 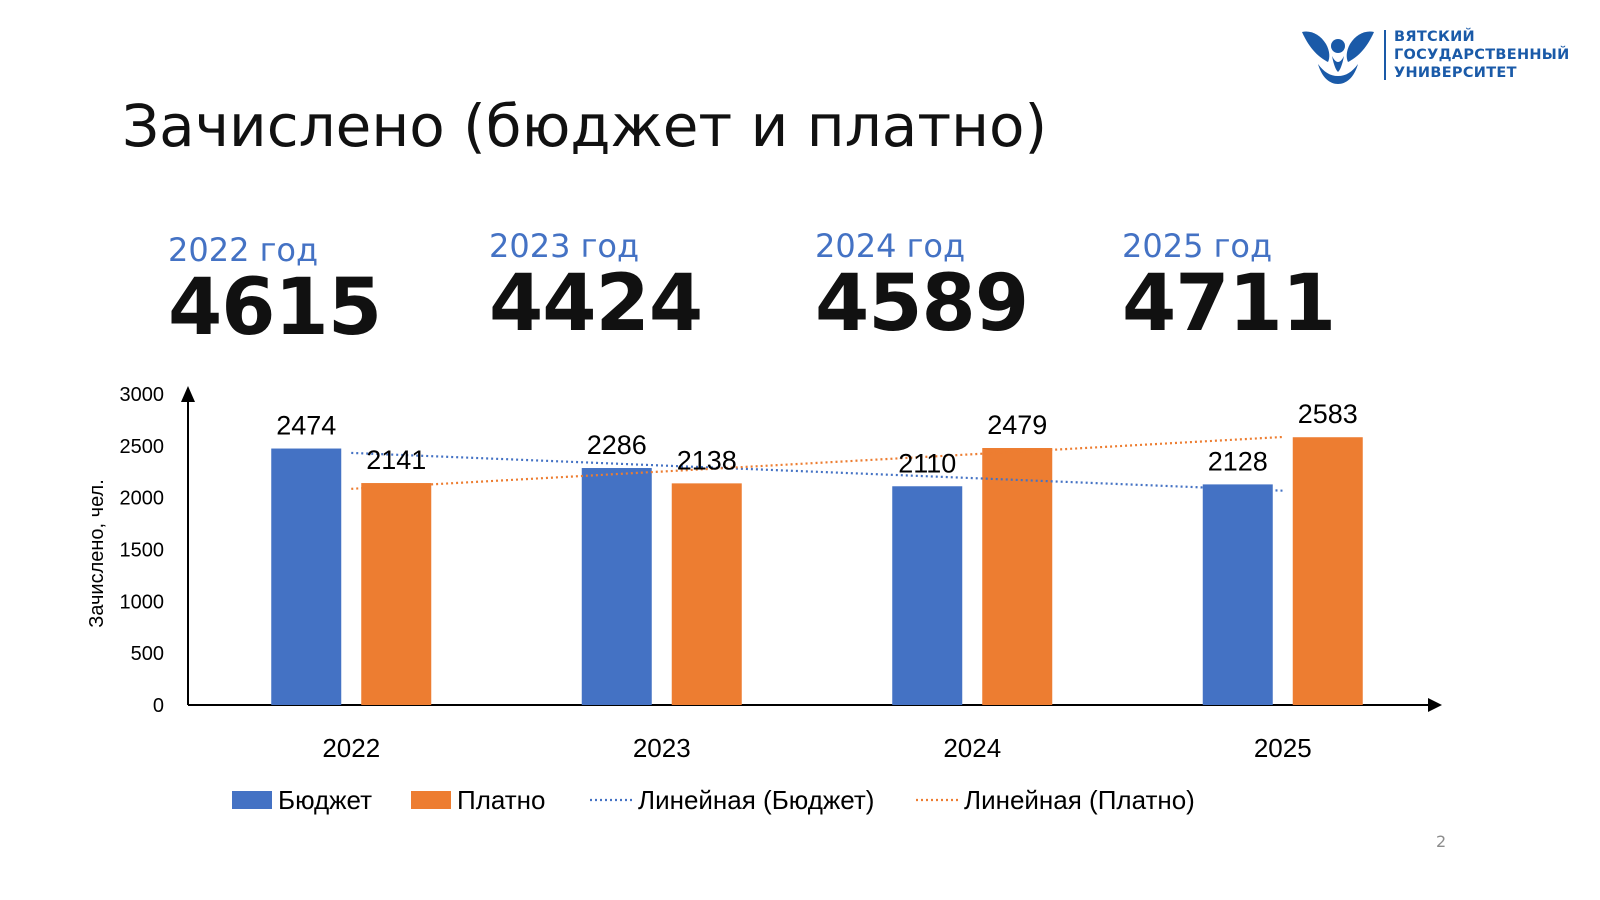 What do you see at coordinates (142, 551) in the screenshot?
I see `y-tick-label: 1500` at bounding box center [142, 551].